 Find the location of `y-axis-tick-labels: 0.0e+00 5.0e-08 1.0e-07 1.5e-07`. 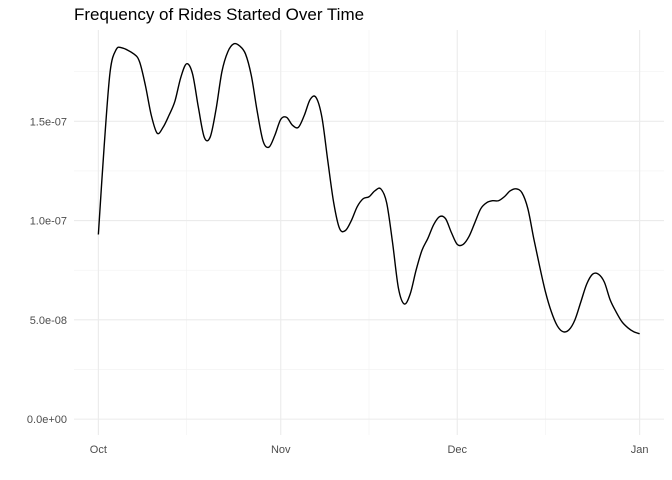

y-axis-tick-labels: 0.0e+00 5.0e-08 1.0e-07 1.5e-07 is located at coordinates (47, 271).